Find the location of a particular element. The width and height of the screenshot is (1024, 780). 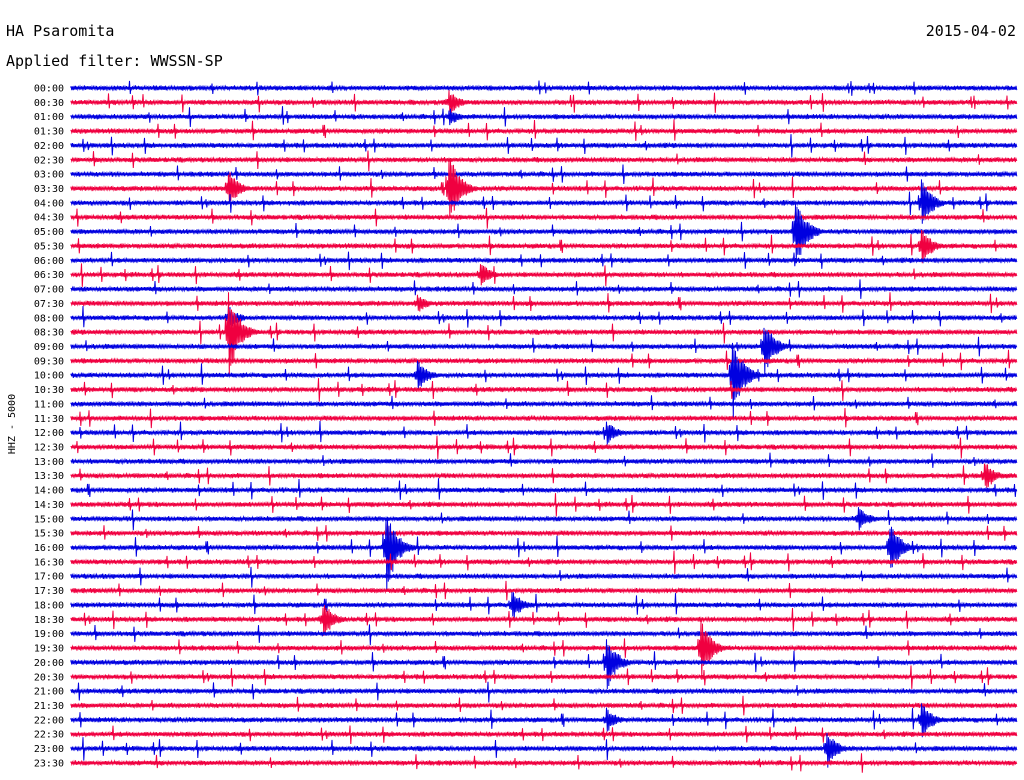

time-tick-label: 07:30 is located at coordinates (49, 304).